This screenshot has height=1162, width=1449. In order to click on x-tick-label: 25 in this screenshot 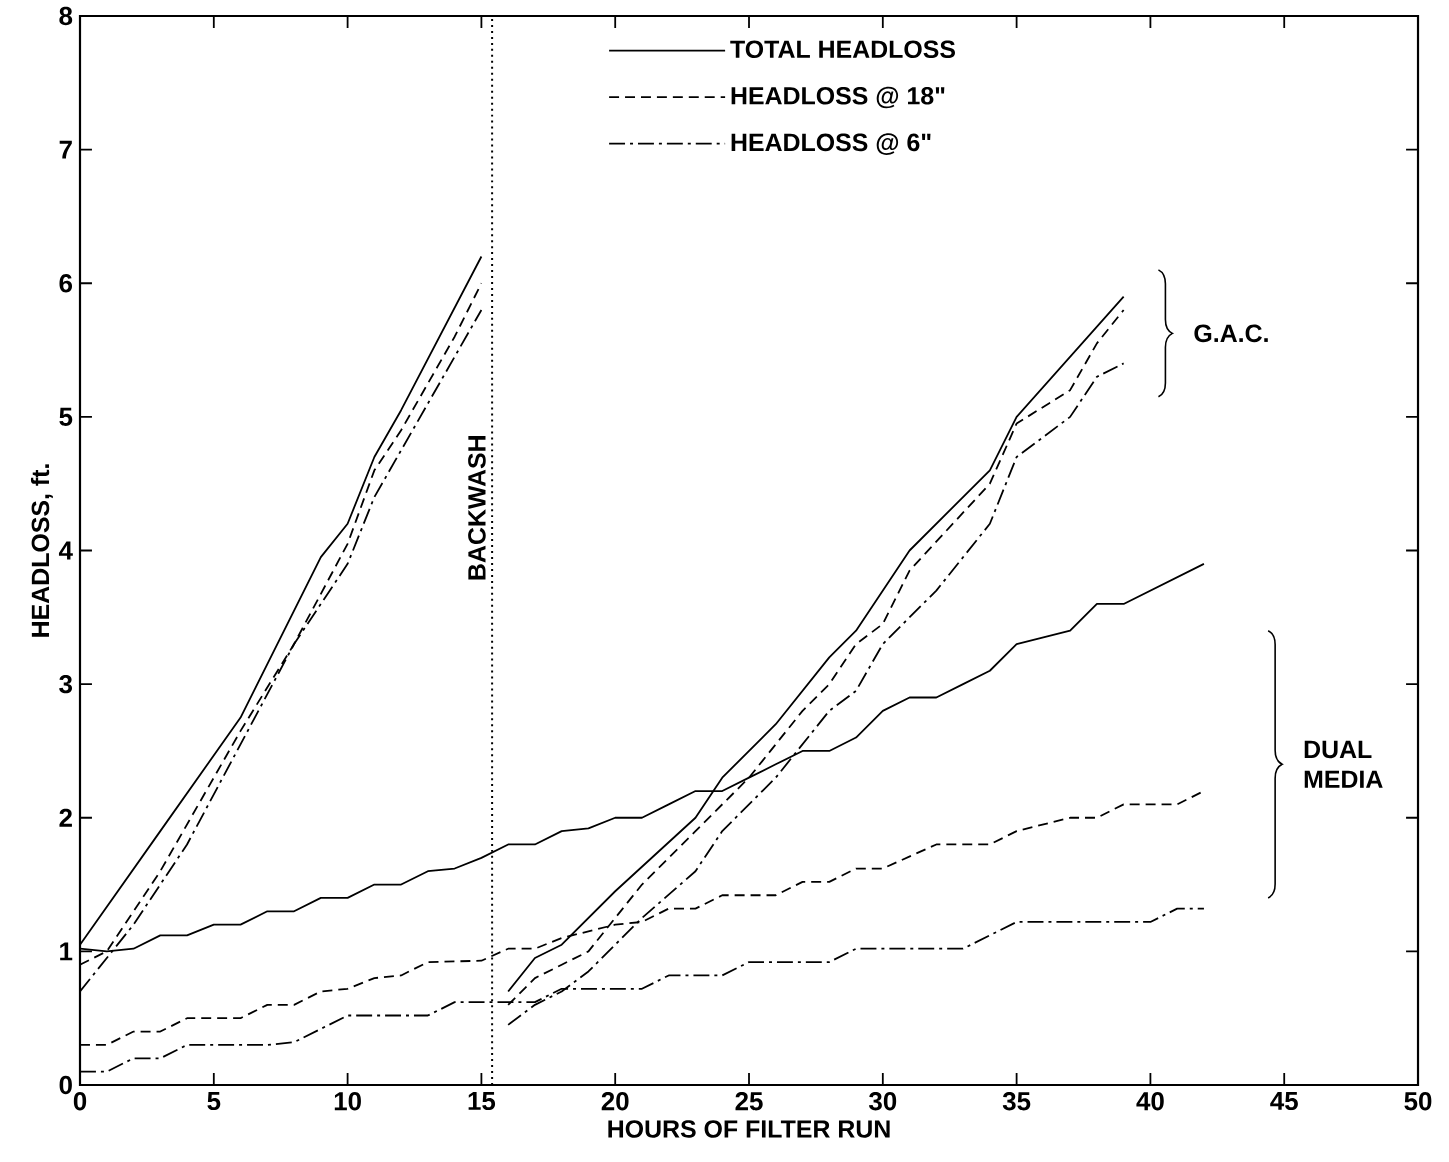, I will do `click(749, 1101)`.